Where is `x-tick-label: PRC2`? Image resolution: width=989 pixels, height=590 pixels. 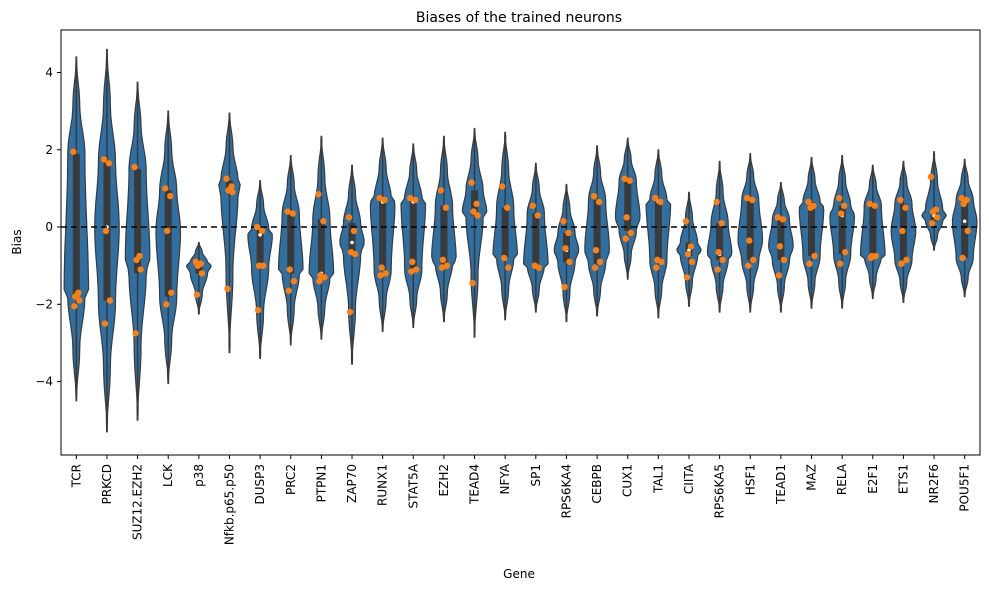
x-tick-label: PRC2 is located at coordinates (291, 479).